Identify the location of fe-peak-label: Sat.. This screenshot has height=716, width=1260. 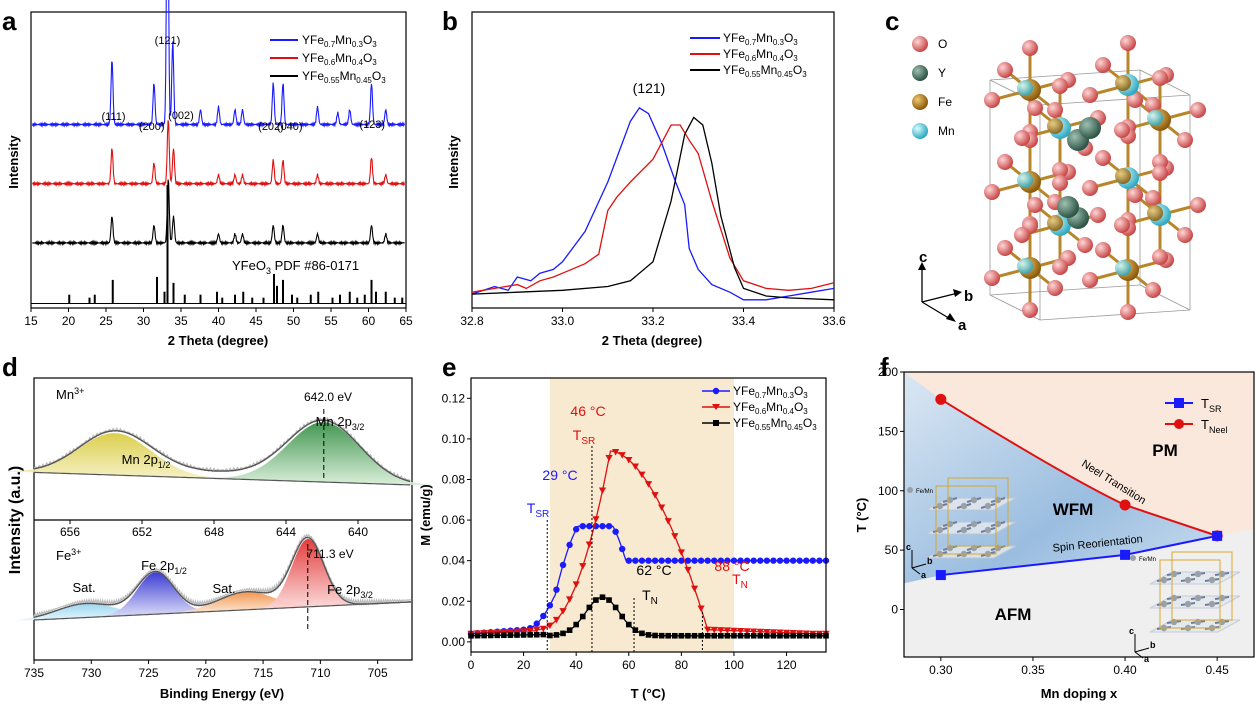
(223, 588).